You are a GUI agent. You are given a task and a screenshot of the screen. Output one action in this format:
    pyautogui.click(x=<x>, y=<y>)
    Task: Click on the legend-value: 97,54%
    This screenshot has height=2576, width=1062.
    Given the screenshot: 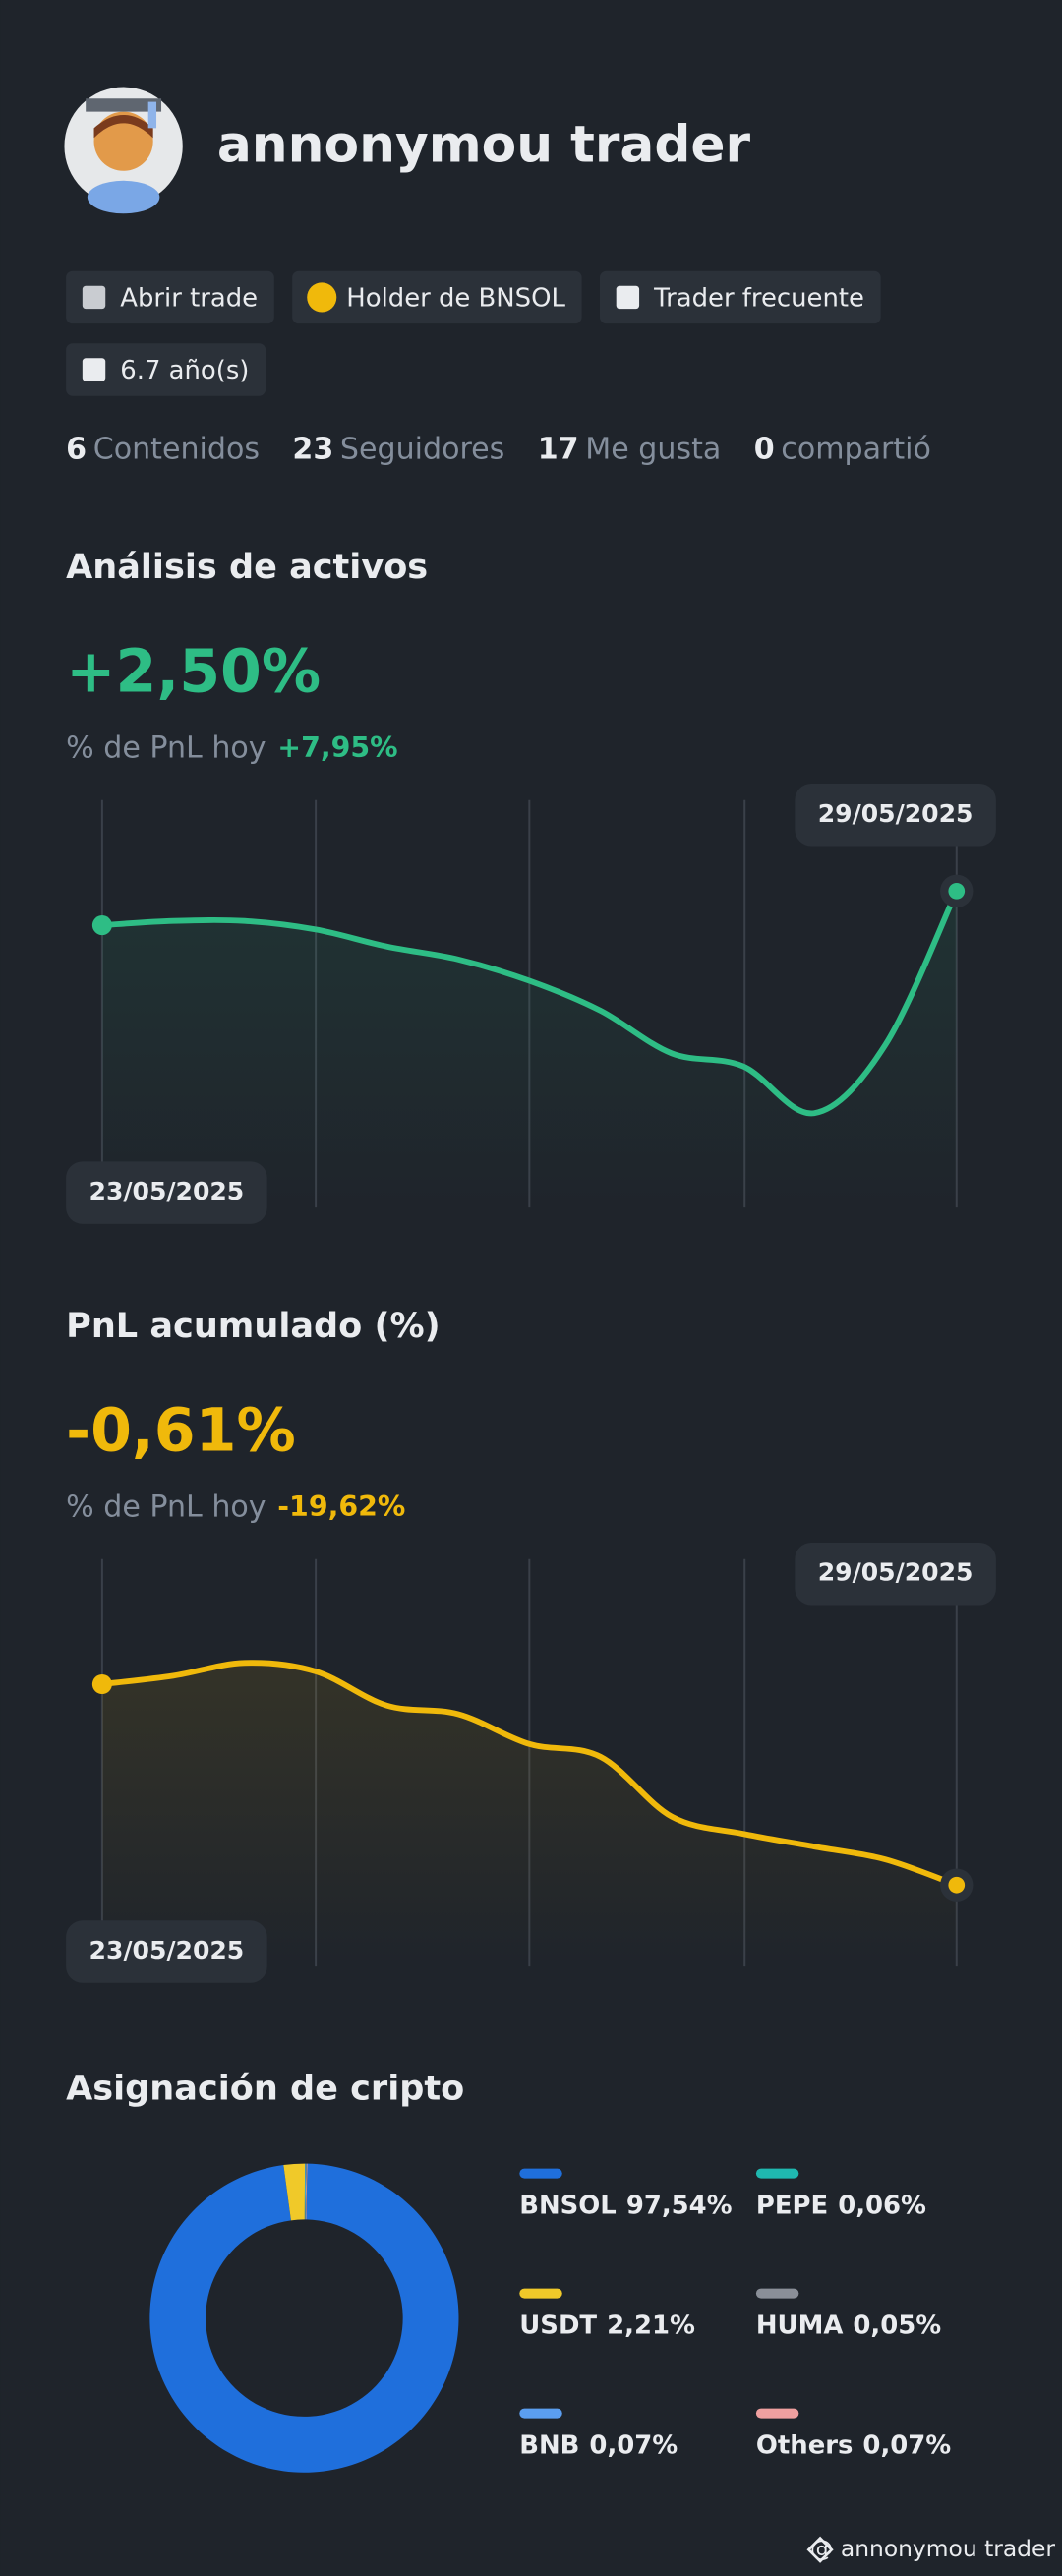 What is the action you would take?
    pyautogui.click(x=679, y=2206)
    